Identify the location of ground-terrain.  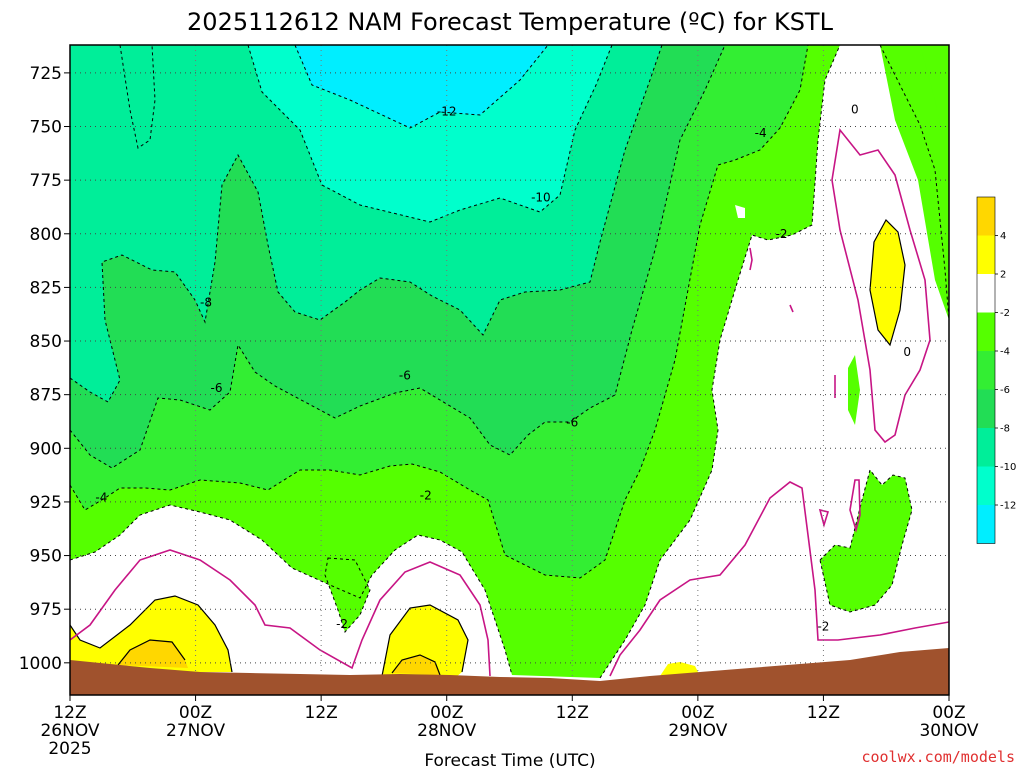
(509, 671).